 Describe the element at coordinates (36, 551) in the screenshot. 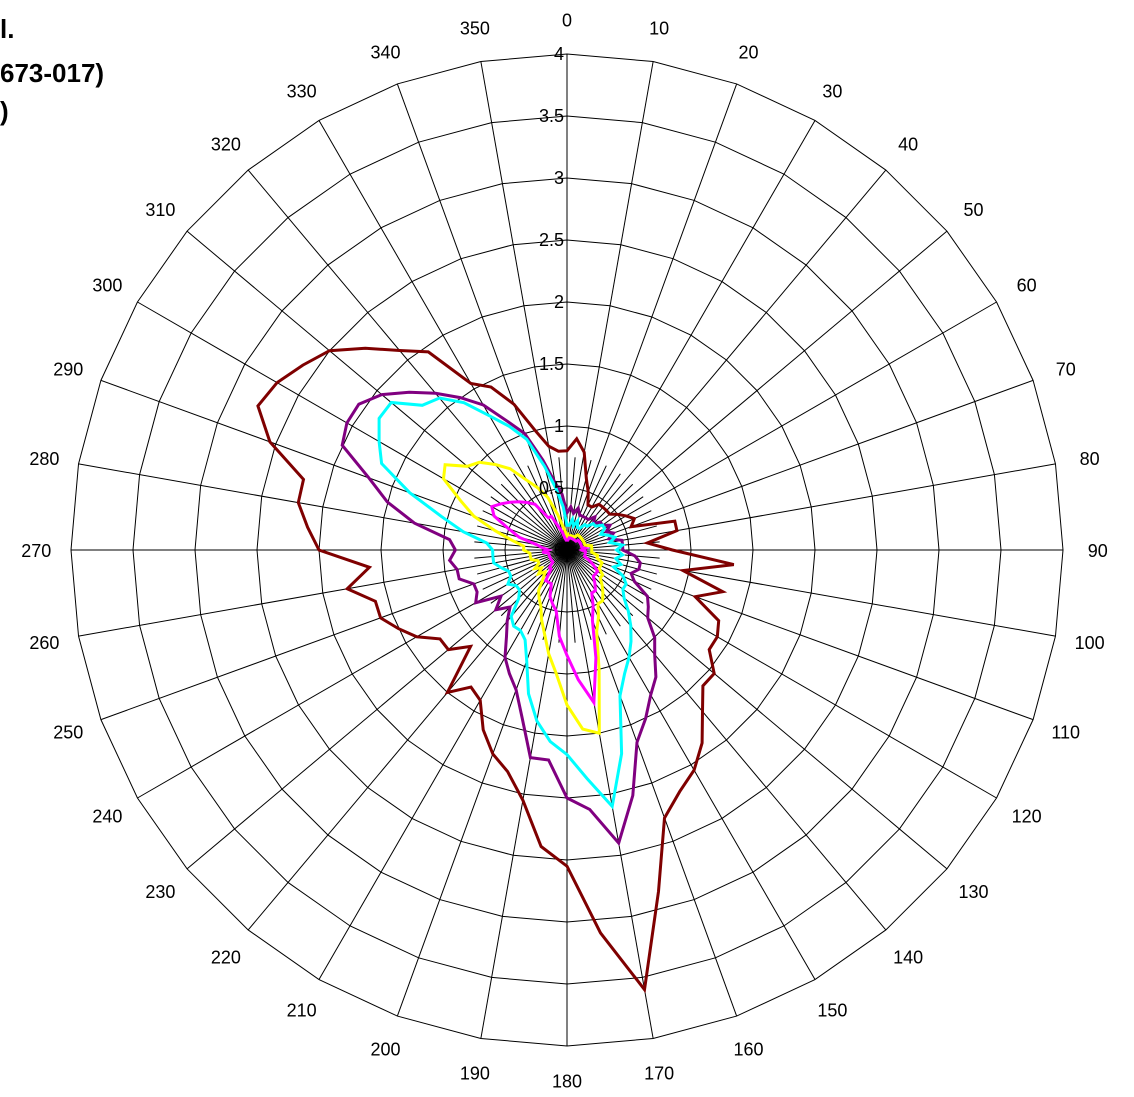

I see `angle-label: 270` at that location.